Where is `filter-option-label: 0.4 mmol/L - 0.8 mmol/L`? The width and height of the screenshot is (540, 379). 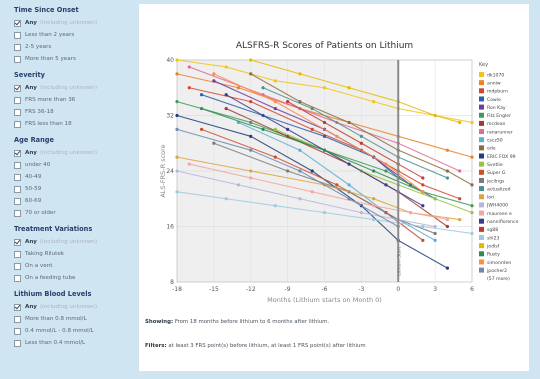
filter-option-label: 0.4 mmol/L - 0.8 mmol/L is located at coordinates (59, 331).